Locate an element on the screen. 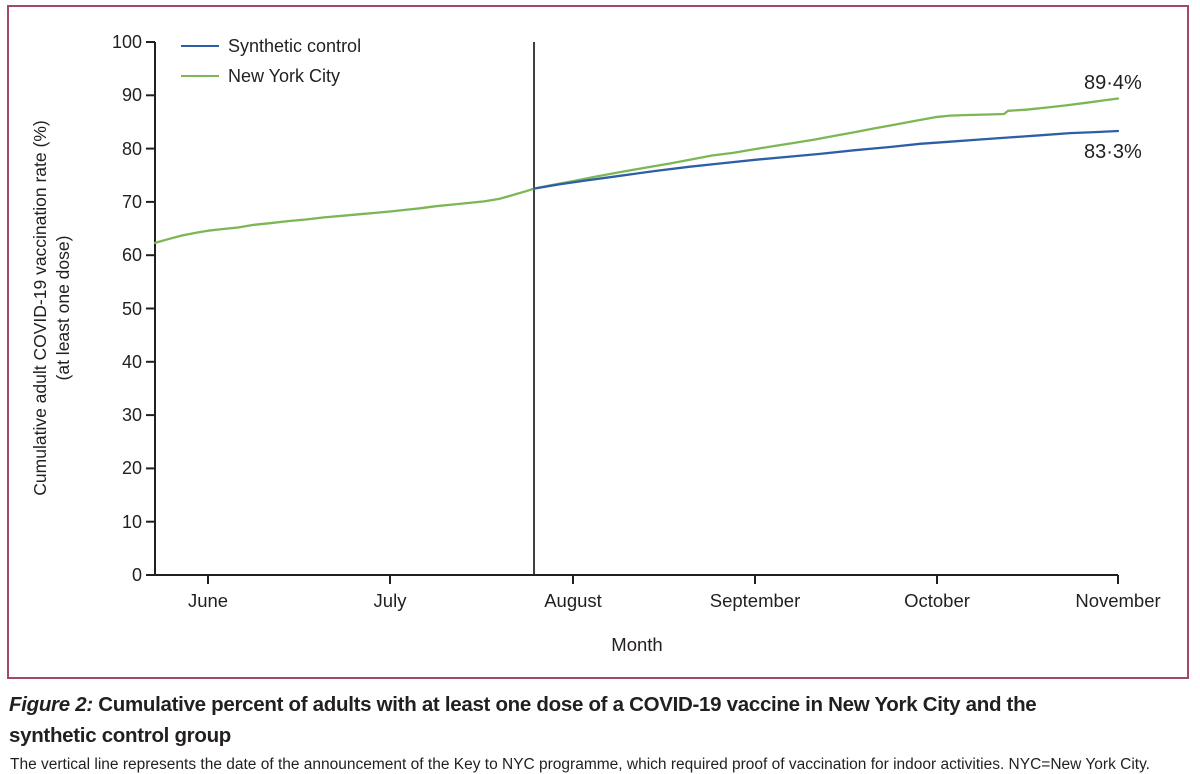 This screenshot has width=1200, height=774. x-tick-label-october: October is located at coordinates (937, 600).